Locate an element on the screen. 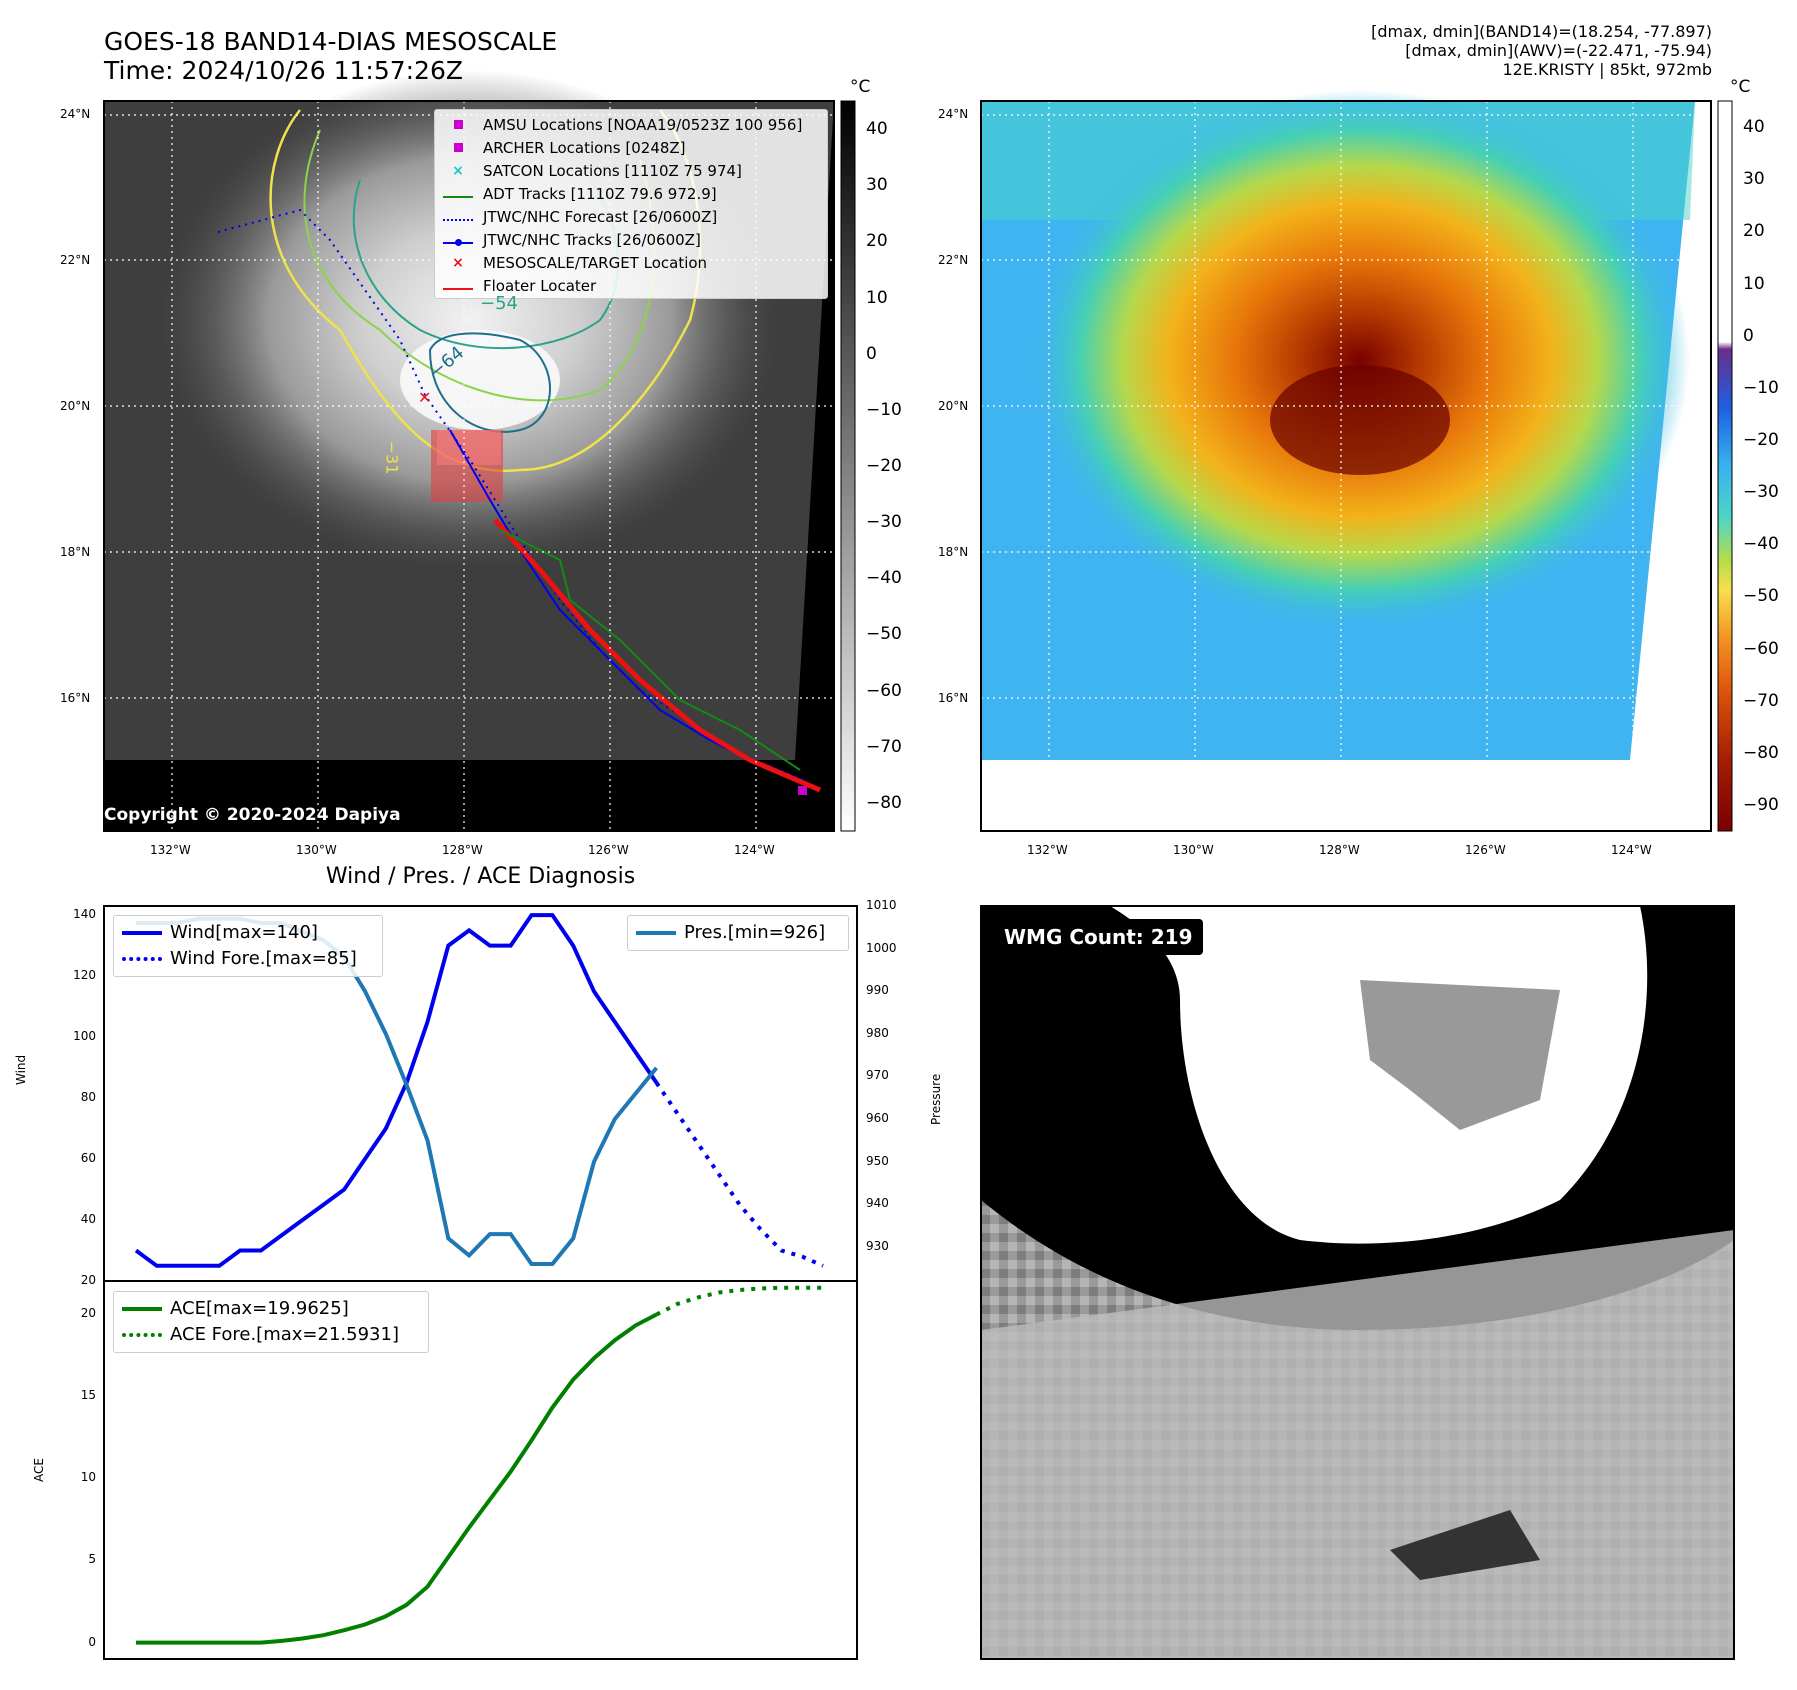 Image resolution: width=1797 pixels, height=1690 pixels. legend-label: JTWC/NHC Forecast [26/0600Z] is located at coordinates (600, 217).